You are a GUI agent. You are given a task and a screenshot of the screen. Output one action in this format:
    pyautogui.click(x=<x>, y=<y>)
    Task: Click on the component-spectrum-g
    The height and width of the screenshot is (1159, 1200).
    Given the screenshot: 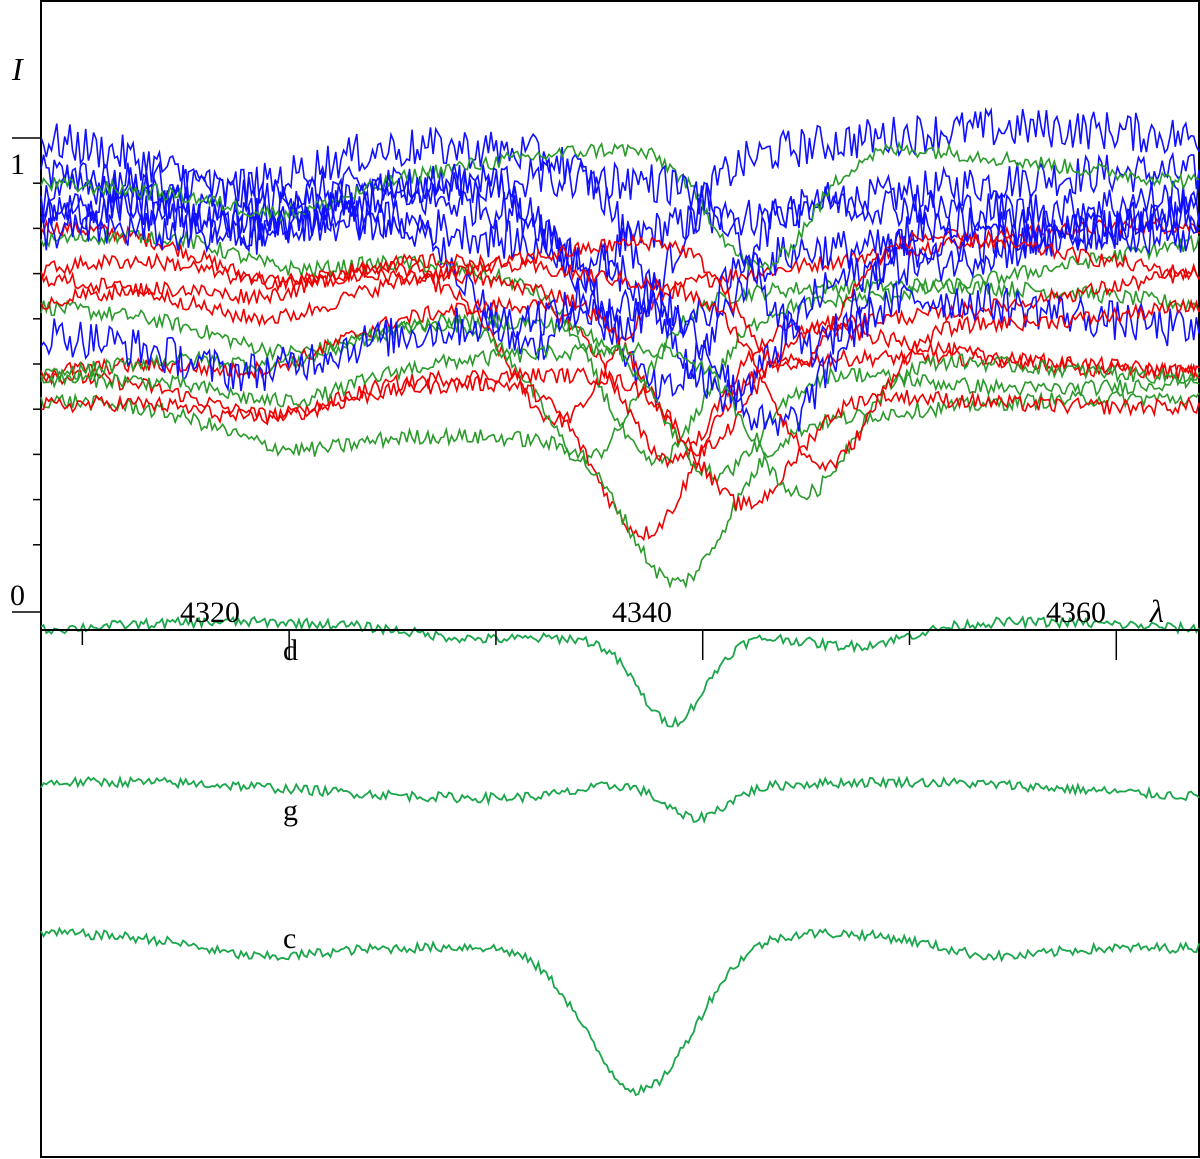 What is the action you would take?
    pyautogui.click(x=620, y=800)
    